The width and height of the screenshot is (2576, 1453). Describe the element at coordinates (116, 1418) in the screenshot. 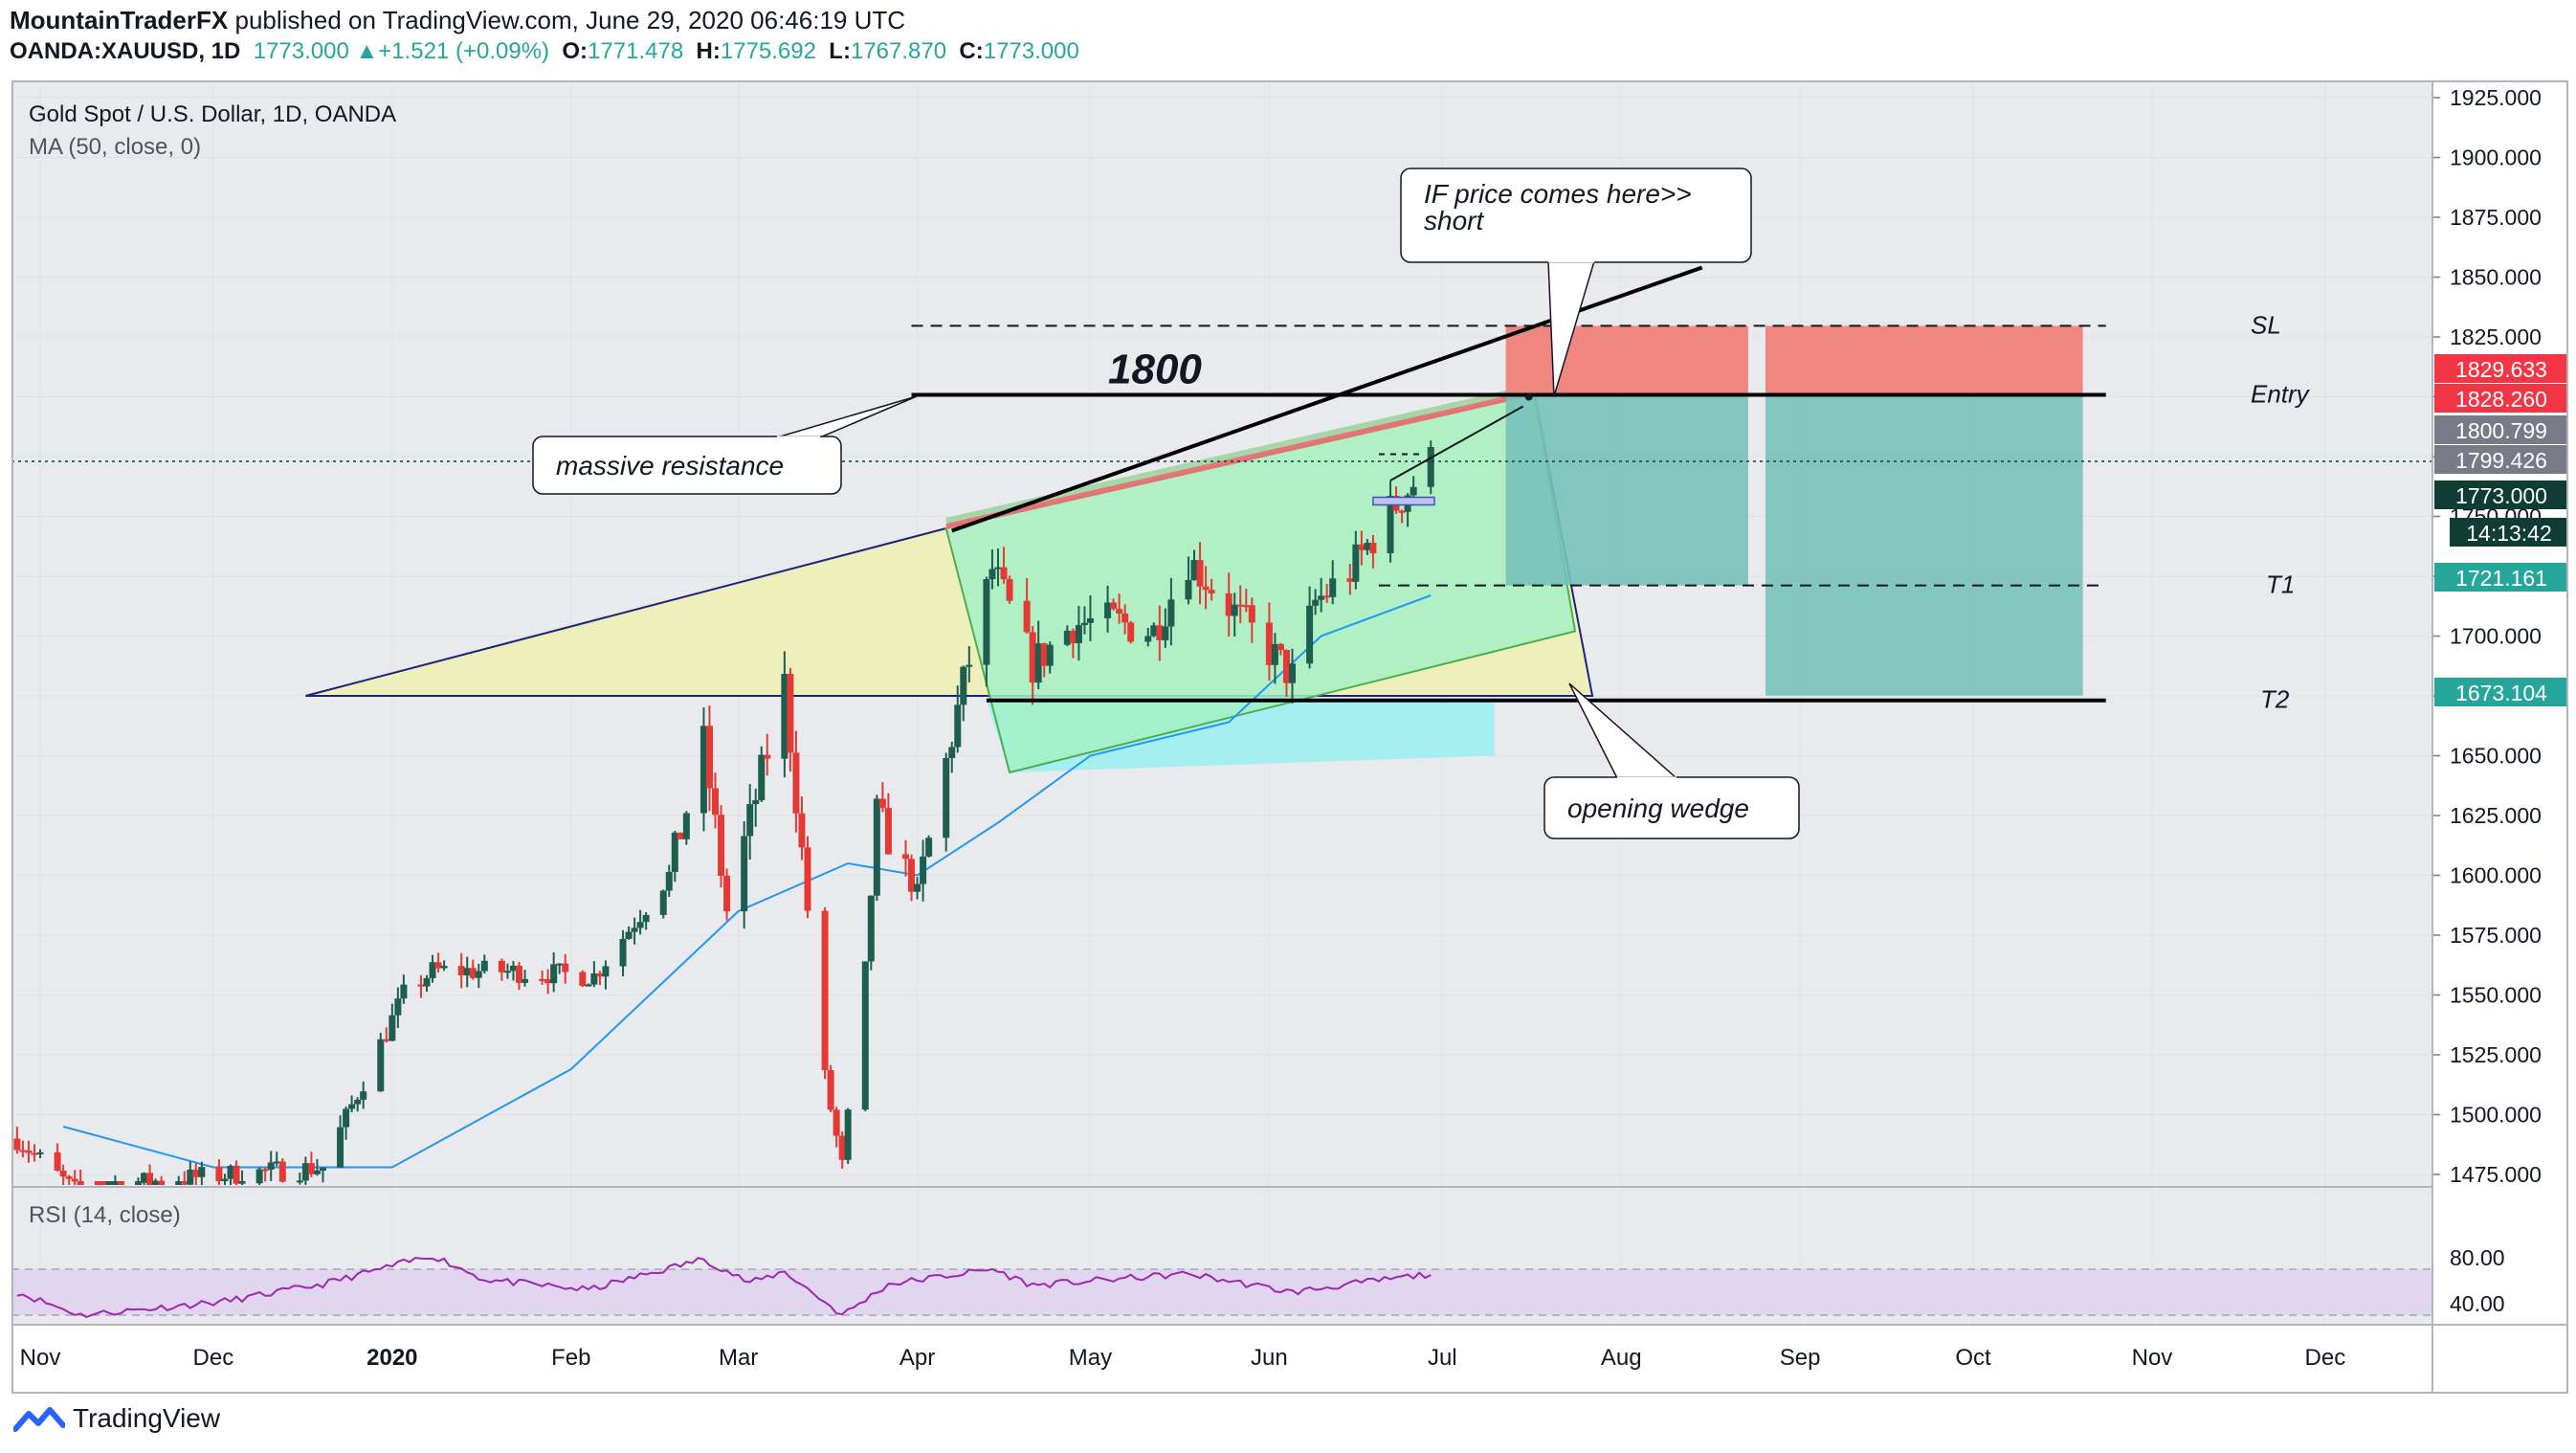

I see `tradingview-footer: TradingView` at that location.